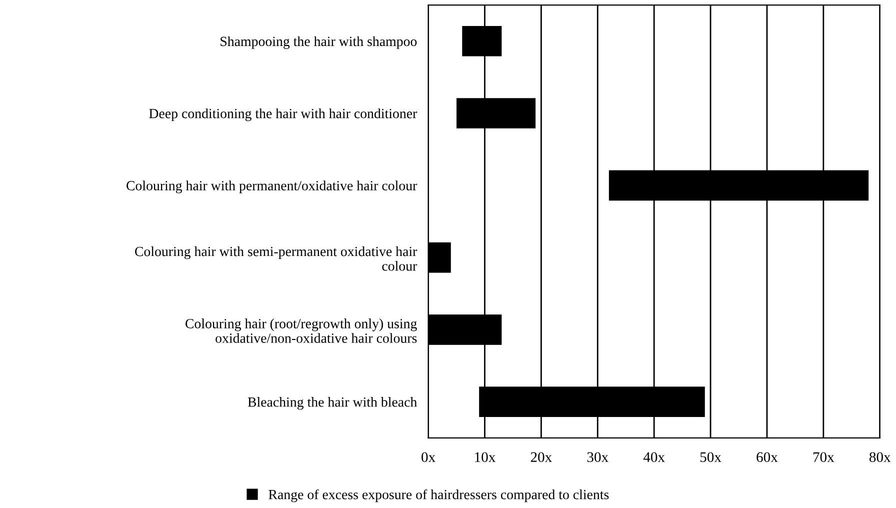 The height and width of the screenshot is (508, 896). What do you see at coordinates (332, 403) in the screenshot?
I see `y-tick-label: Bleaching the hair with bleach` at bounding box center [332, 403].